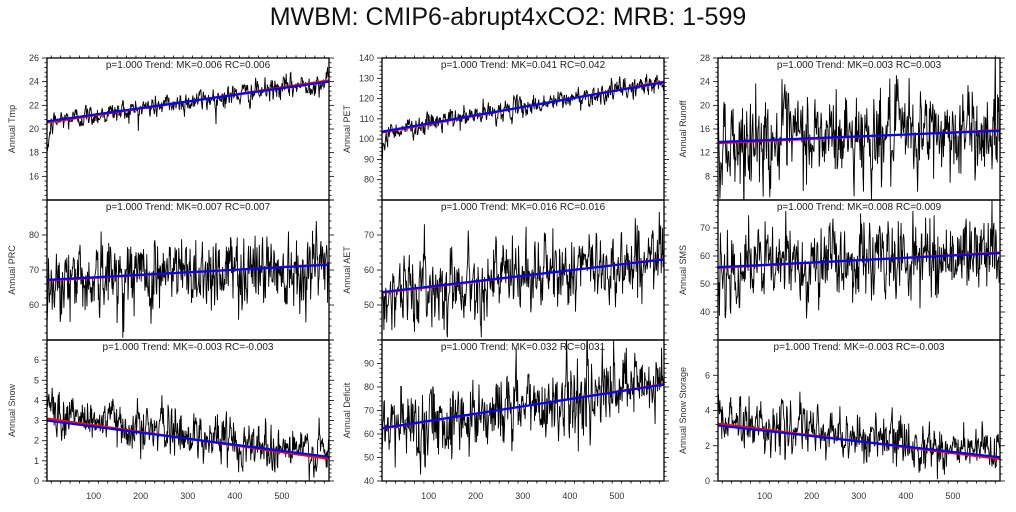 Image resolution: width=1016 pixels, height=512 pixels. I want to click on y-axis-label: Annual SMS, so click(683, 270).